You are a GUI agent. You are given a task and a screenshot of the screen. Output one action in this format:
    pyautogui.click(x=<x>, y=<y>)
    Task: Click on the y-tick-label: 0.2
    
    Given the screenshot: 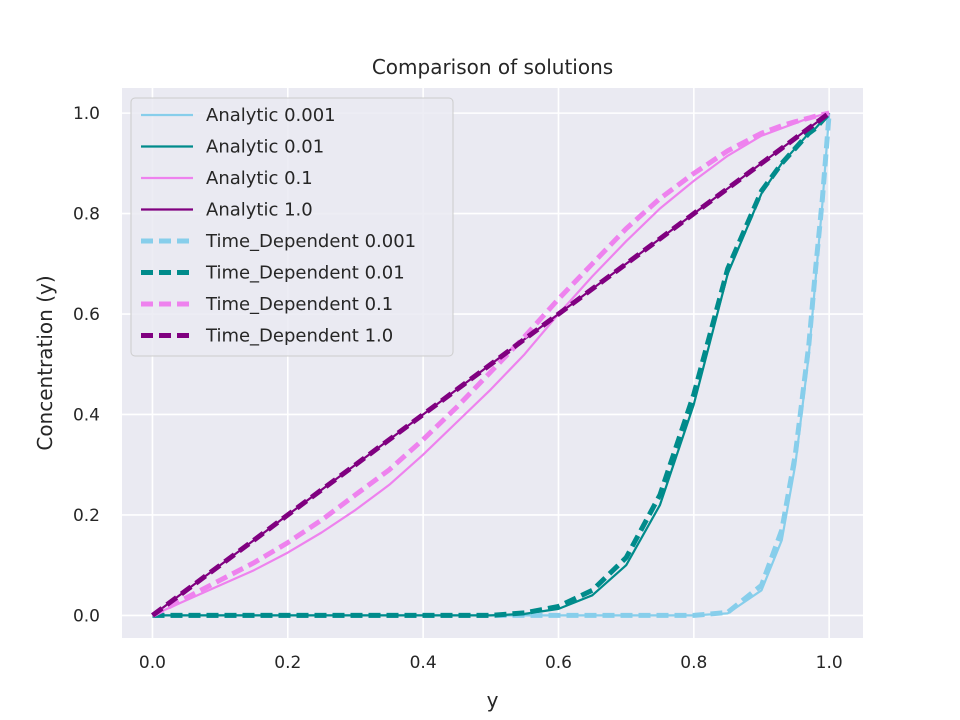 What is the action you would take?
    pyautogui.click(x=86, y=516)
    